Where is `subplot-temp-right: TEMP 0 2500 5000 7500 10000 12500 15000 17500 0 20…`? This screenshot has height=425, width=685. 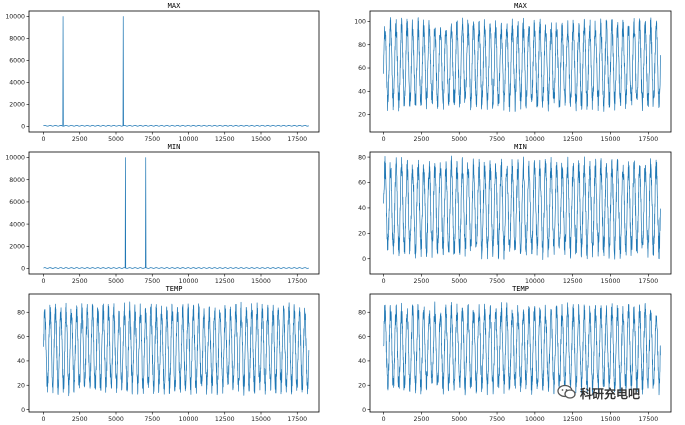 subplot-temp-right: TEMP 0 2500 5000 7500 10000 12500 15000 17500 0 20… is located at coordinates (515, 354).